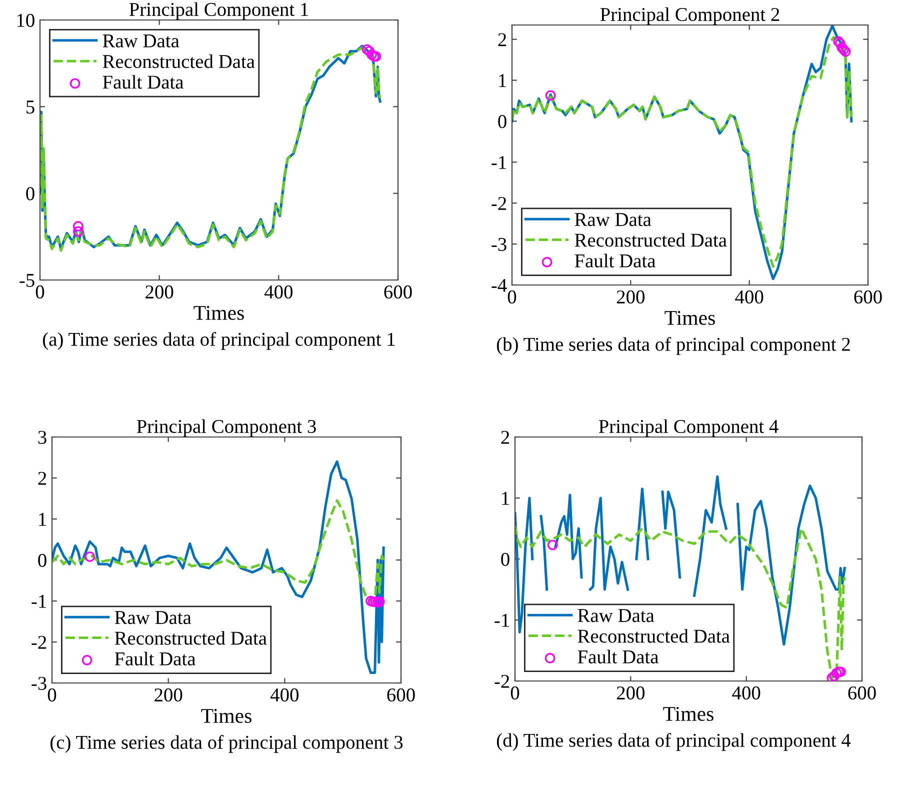 This screenshot has height=801, width=898. I want to click on y-tick-label: -4, so click(499, 285).